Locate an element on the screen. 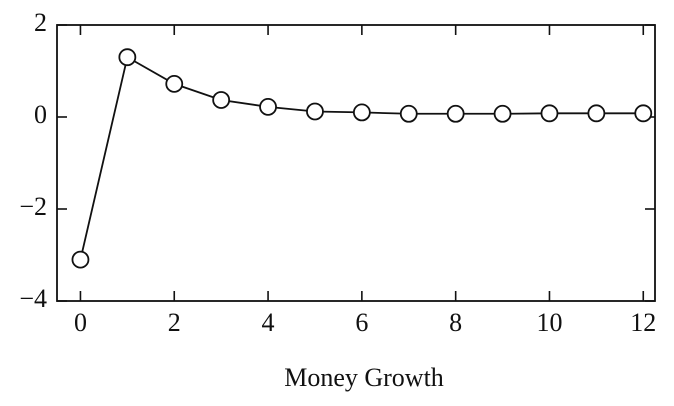 The image size is (674, 406). y-tick-label: −4 is located at coordinates (33, 298).